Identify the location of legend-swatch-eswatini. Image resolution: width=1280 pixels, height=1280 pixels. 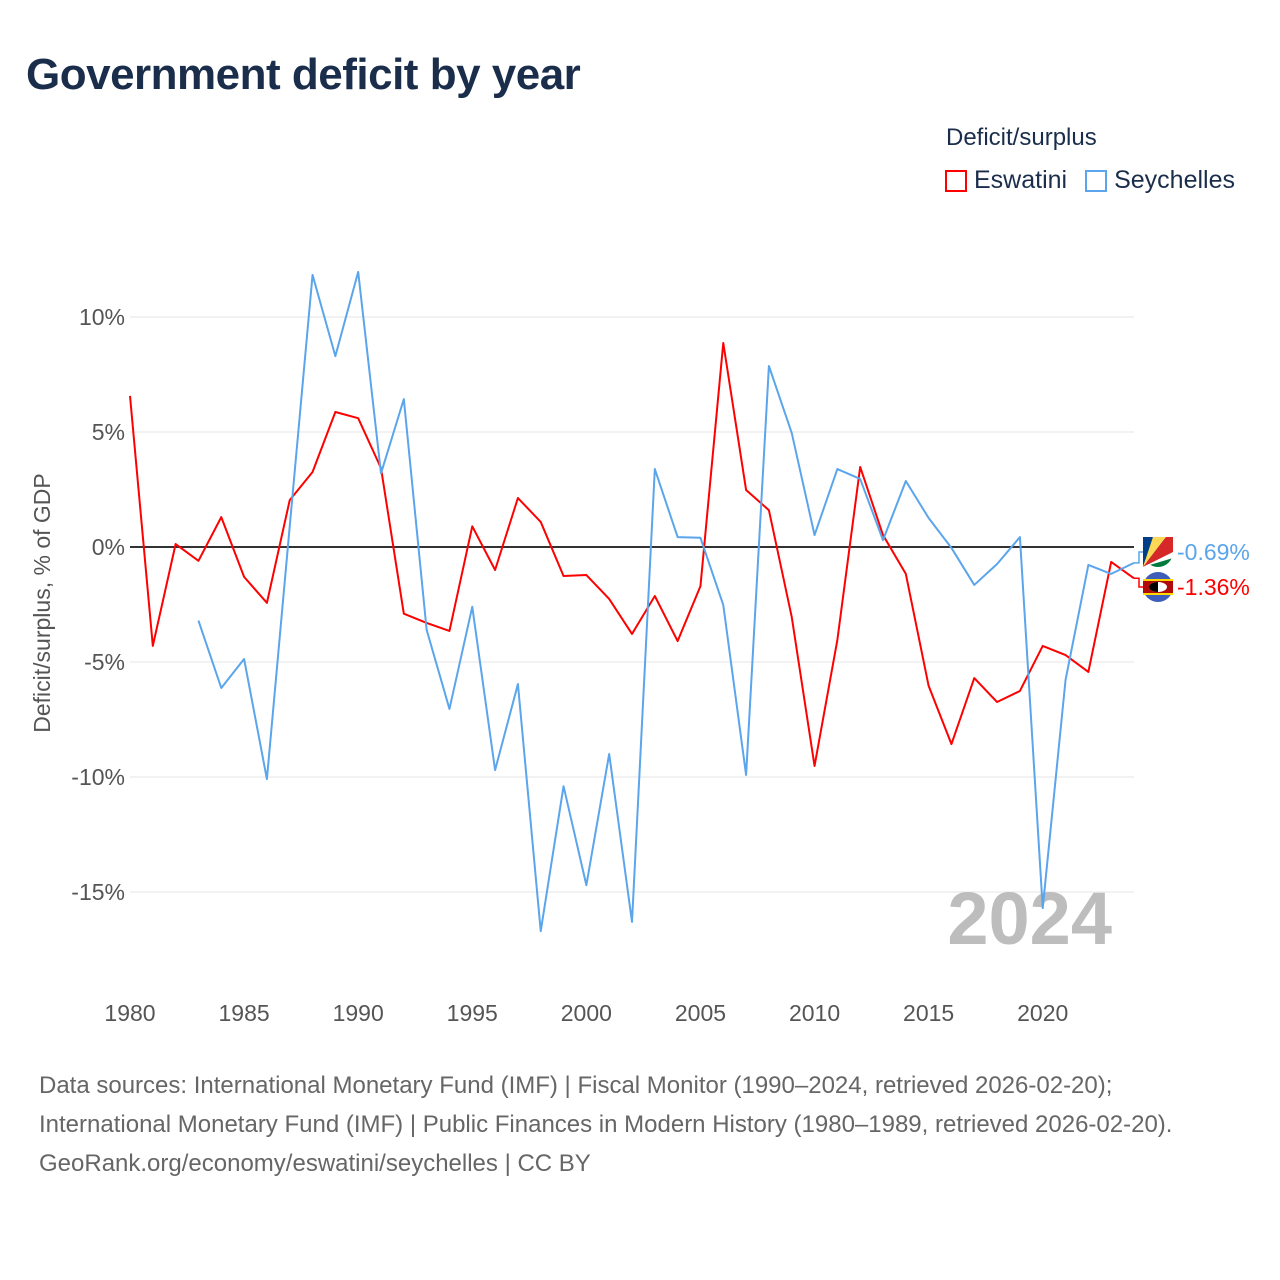
(956, 180).